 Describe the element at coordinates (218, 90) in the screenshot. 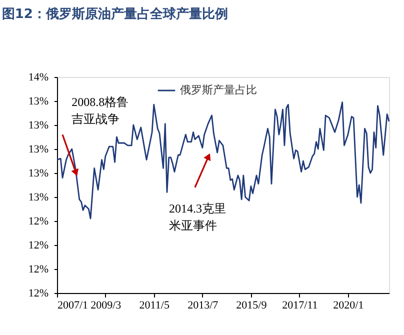

I see `legend-label: 俄罗斯产量占比` at that location.